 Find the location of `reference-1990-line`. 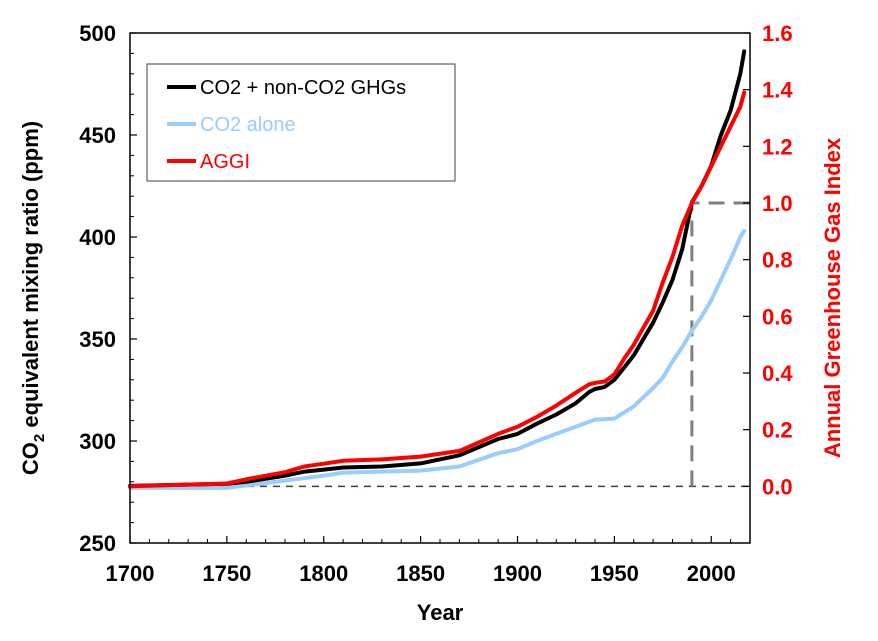

reference-1990-line is located at coordinates (720, 344).